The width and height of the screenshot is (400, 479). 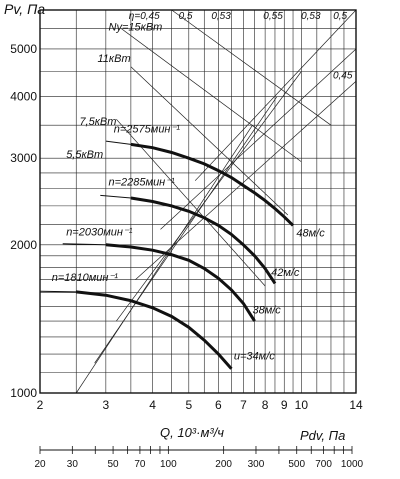 What do you see at coordinates (106, 405) in the screenshot?
I see `x-tick-label: 3` at bounding box center [106, 405].